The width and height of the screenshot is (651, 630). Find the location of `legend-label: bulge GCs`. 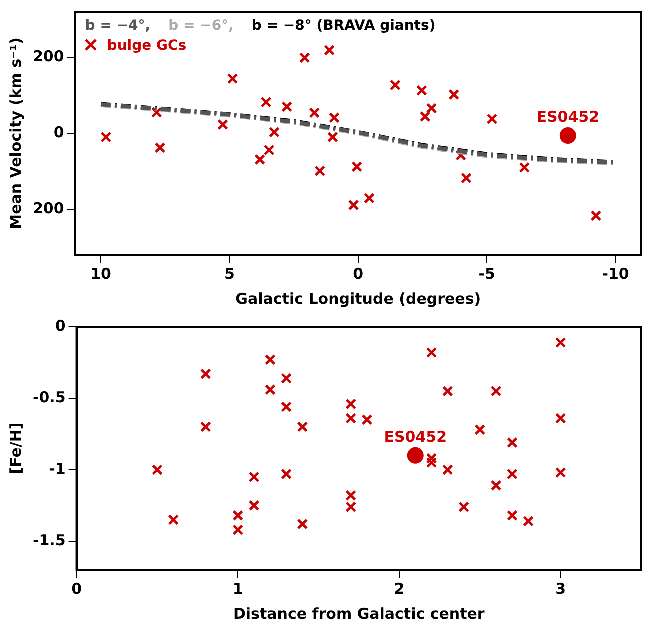

legend-label: bulge GCs is located at coordinates (147, 46).